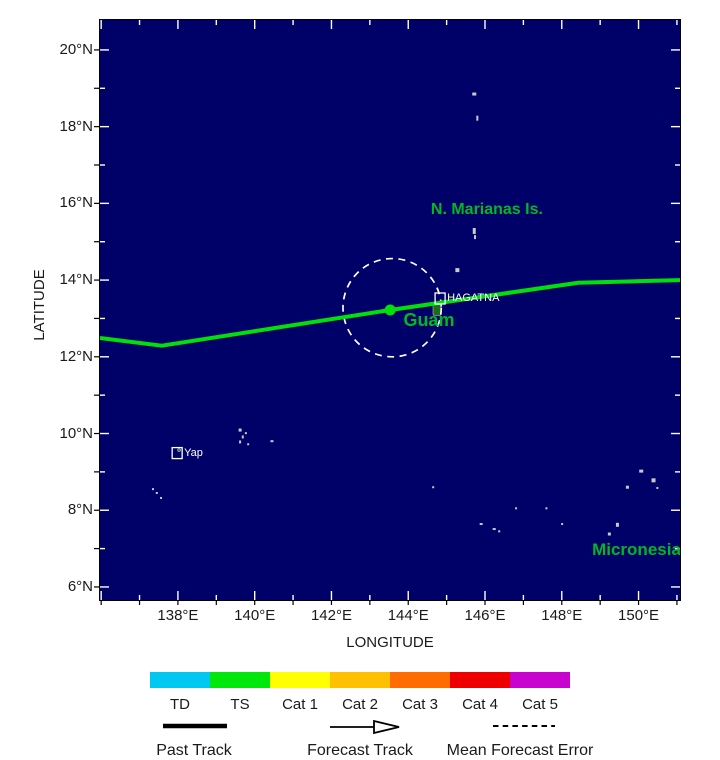 The width and height of the screenshot is (720, 760). I want to click on past-track-symbol, so click(195, 726).